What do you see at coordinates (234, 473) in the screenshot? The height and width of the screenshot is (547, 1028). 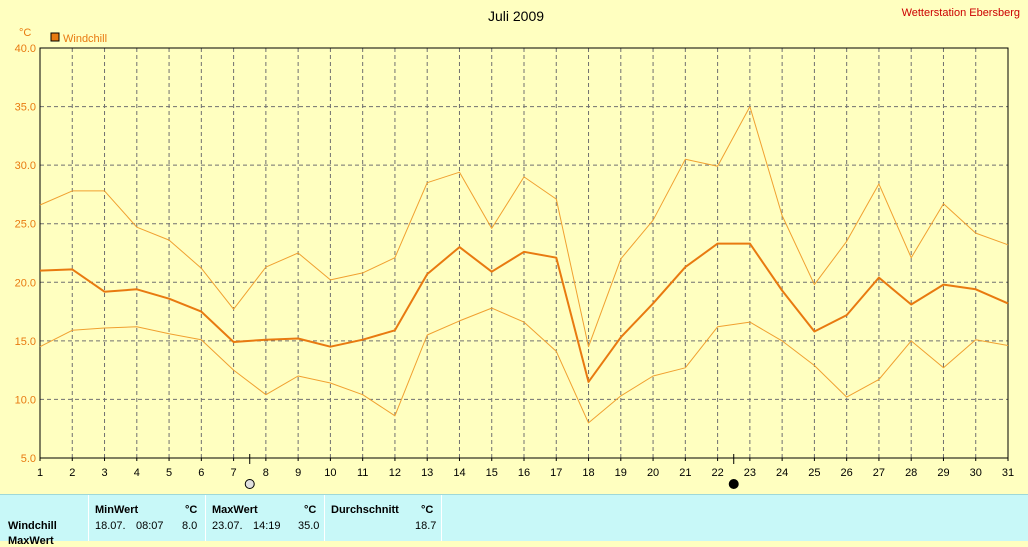 I see `x-tick-label: 7` at bounding box center [234, 473].